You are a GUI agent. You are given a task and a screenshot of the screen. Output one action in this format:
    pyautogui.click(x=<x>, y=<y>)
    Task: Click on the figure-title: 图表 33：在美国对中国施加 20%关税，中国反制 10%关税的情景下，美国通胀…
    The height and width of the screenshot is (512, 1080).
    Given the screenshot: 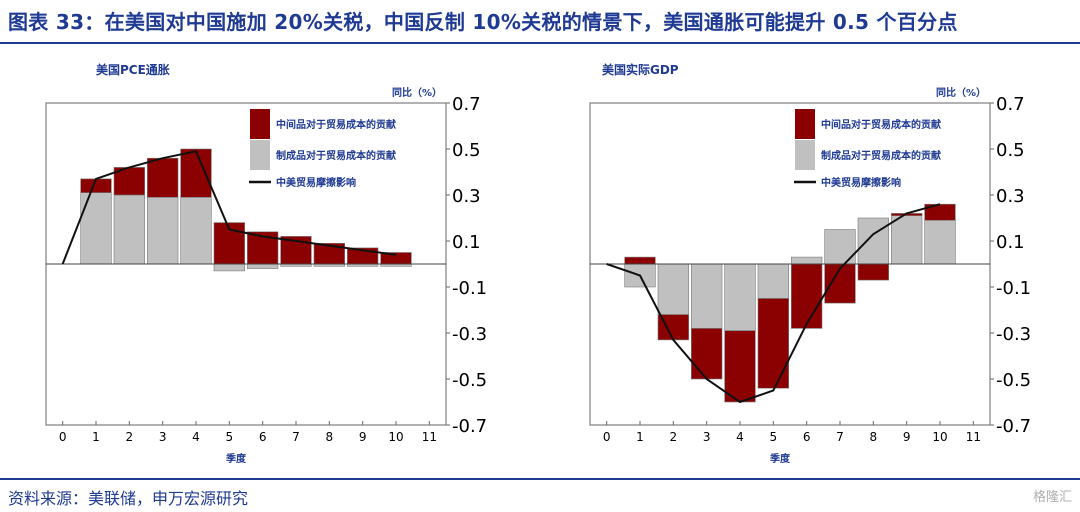 What is the action you would take?
    pyautogui.click(x=483, y=22)
    